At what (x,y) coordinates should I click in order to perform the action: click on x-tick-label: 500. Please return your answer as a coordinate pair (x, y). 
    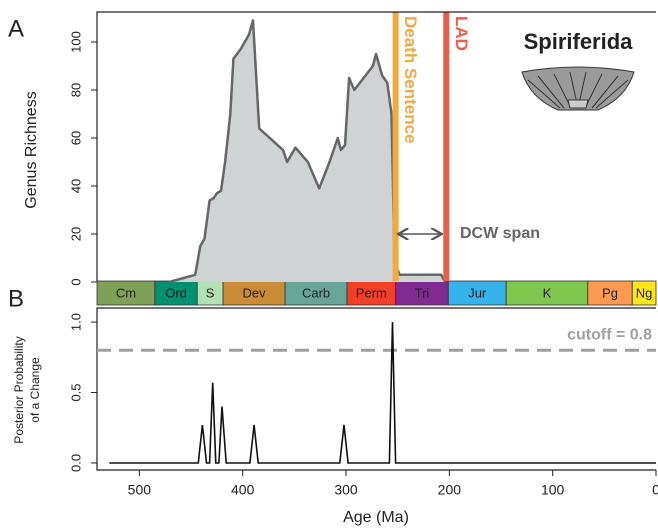
    Looking at the image, I should click on (140, 490).